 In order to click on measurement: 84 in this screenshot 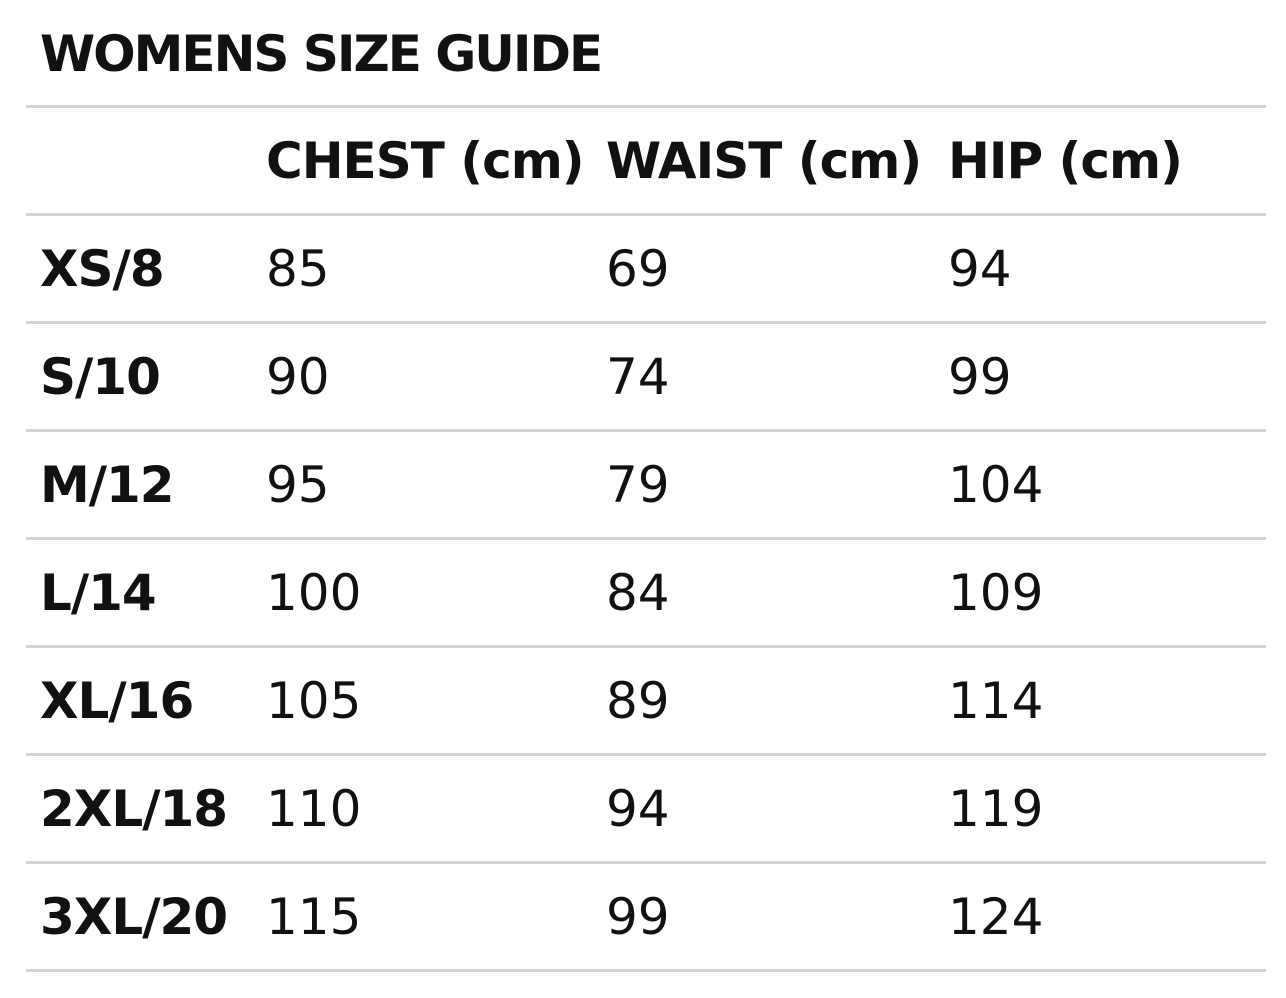, I will do `click(763, 592)`.